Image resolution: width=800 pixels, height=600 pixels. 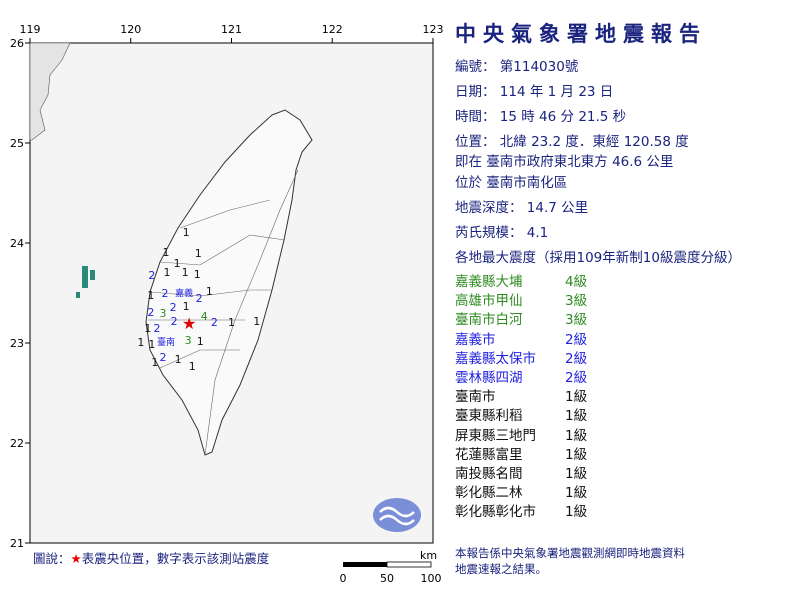 I want to click on report-note: 本報告係中央氣象署地震觀測網即時地震資料 地震速報之結果。, so click(x=570, y=561).